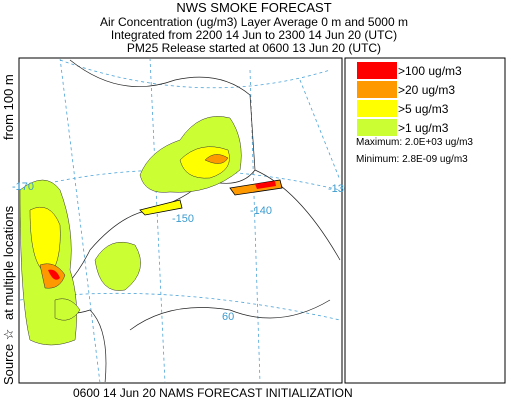 The image size is (509, 401). Describe the element at coordinates (8, 262) in the screenshot. I see `locations-label: at multiple locations` at that location.